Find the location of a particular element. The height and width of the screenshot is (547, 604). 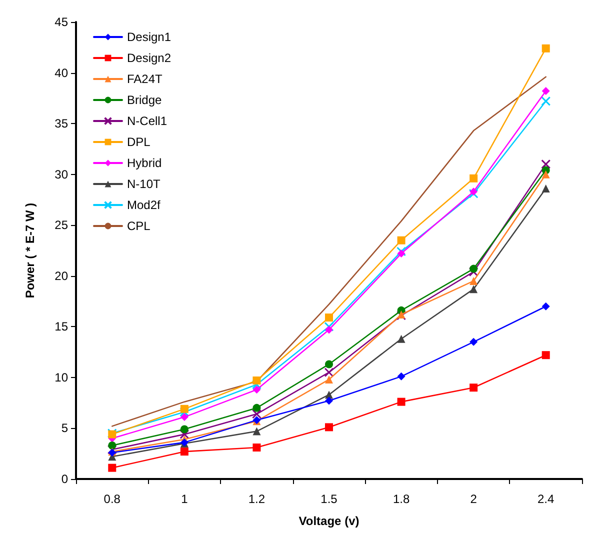

y-tick-label: 15 is located at coordinates (61, 327).